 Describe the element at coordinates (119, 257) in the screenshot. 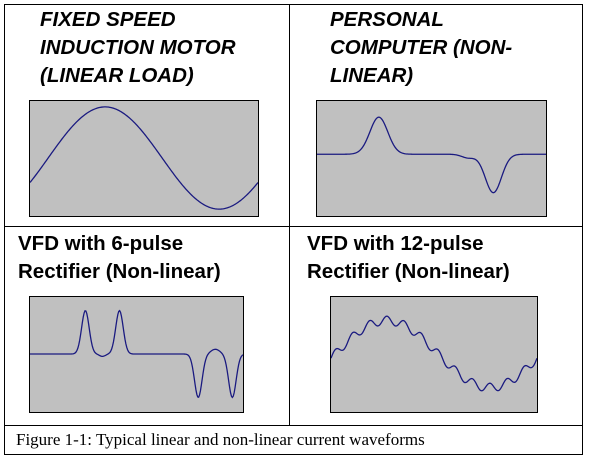

I see `panel-title-vfd-6-pulse: VFD with 6-pulse Rectifier (Non-linear)` at that location.